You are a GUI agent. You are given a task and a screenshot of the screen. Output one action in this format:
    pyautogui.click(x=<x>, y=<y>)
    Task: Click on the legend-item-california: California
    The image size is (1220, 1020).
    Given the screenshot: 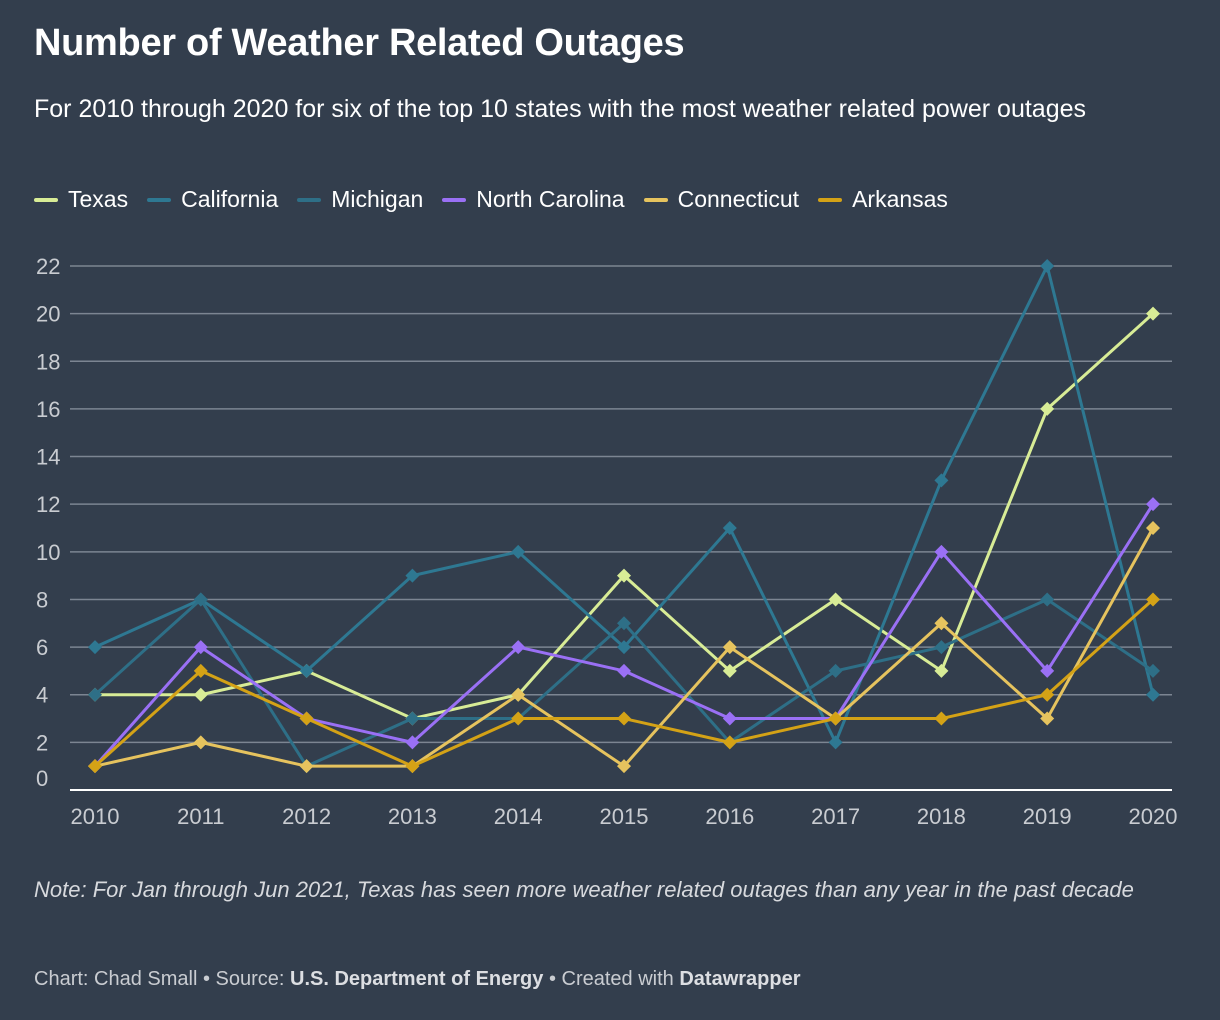 What is the action you would take?
    pyautogui.click(x=212, y=199)
    